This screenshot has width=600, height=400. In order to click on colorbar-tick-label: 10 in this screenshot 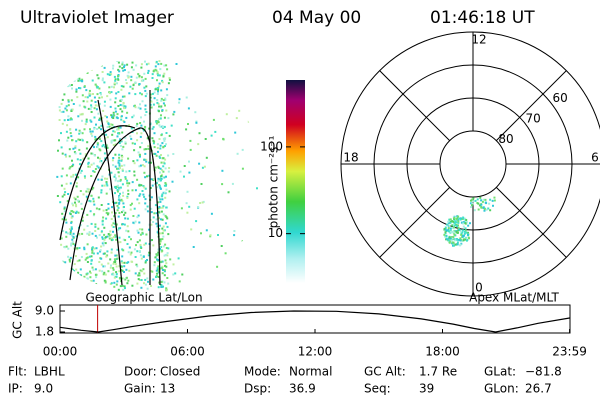, I will do `click(275, 233)`.